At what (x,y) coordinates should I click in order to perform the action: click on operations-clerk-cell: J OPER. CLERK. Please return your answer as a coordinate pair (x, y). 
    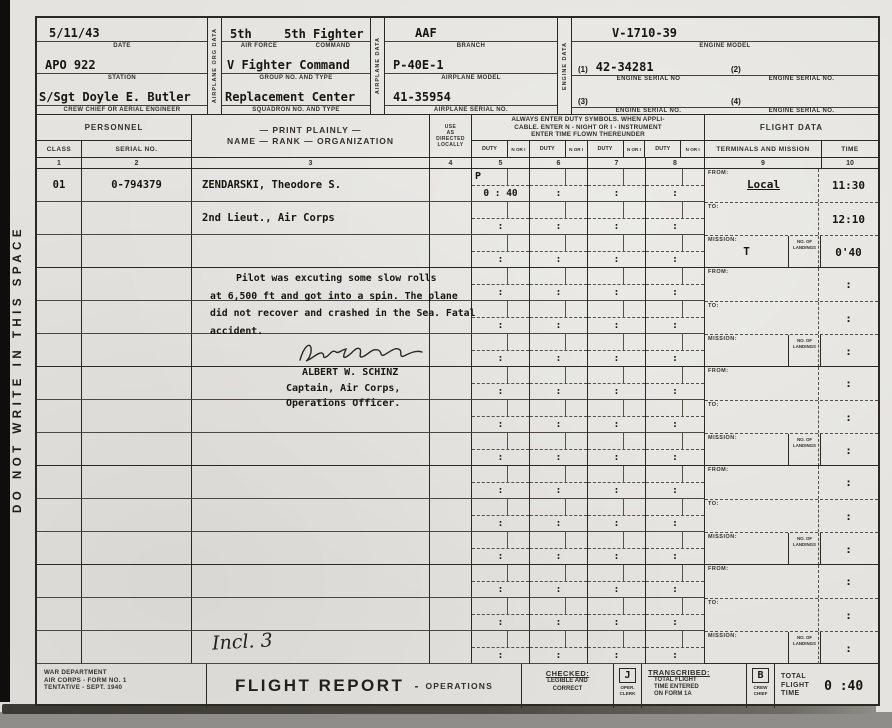
    Looking at the image, I should click on (628, 686).